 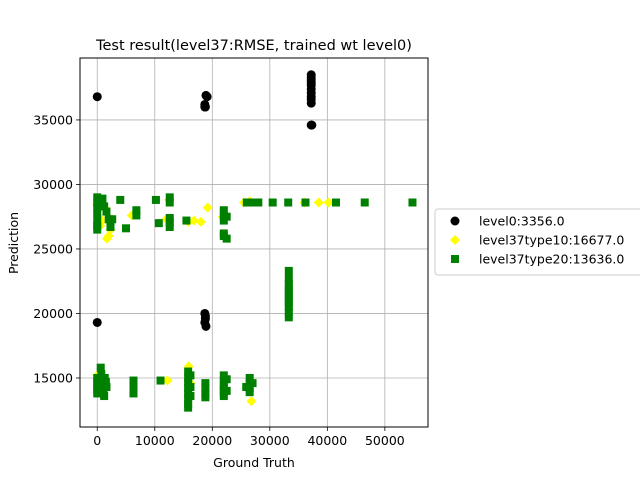 What do you see at coordinates (13, 243) in the screenshot?
I see `y-axis-label: Prediction` at bounding box center [13, 243].